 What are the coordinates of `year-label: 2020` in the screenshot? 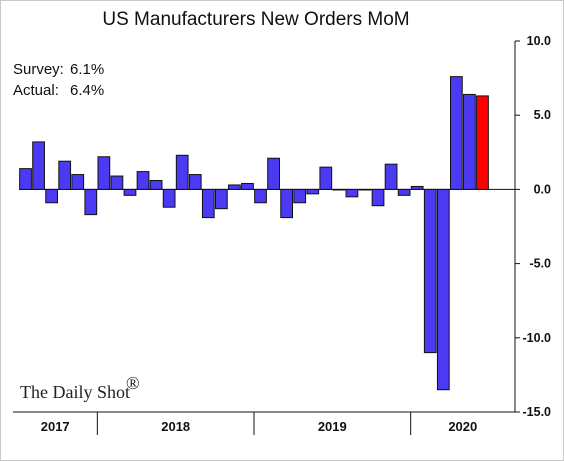 It's located at (462, 426).